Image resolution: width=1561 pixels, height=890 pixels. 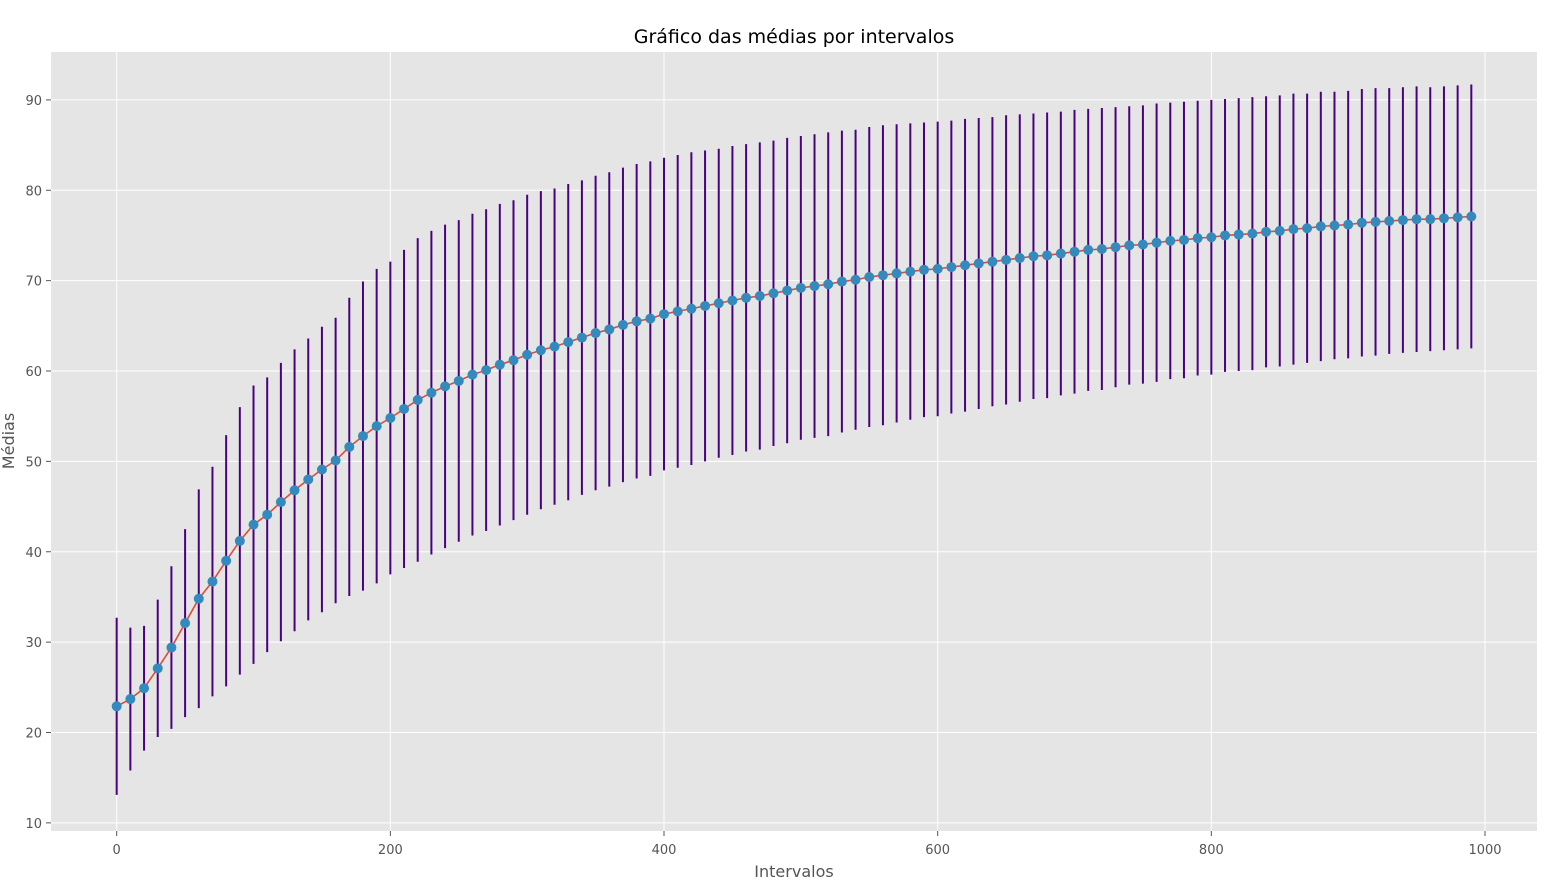 I want to click on x-tick-label: 200, so click(x=390, y=850).